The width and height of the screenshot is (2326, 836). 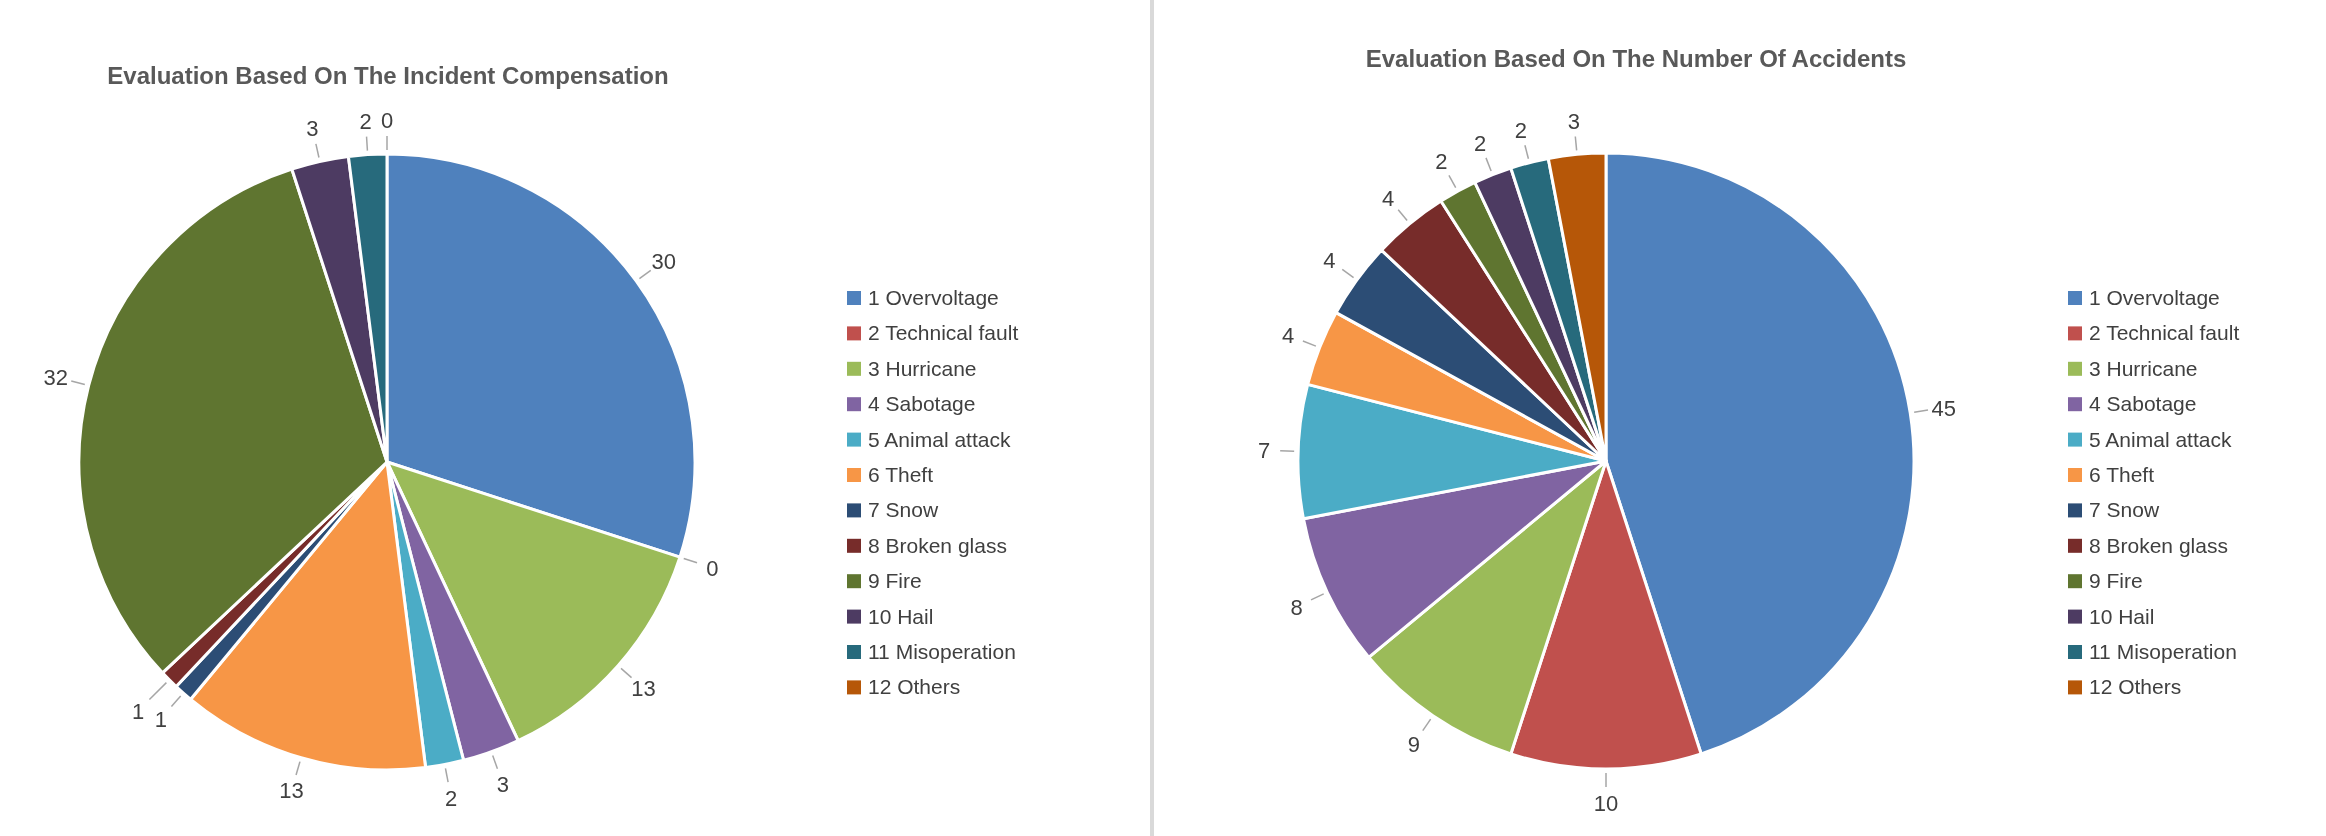 What do you see at coordinates (1264, 451) in the screenshot?
I see `data-label: 7` at bounding box center [1264, 451].